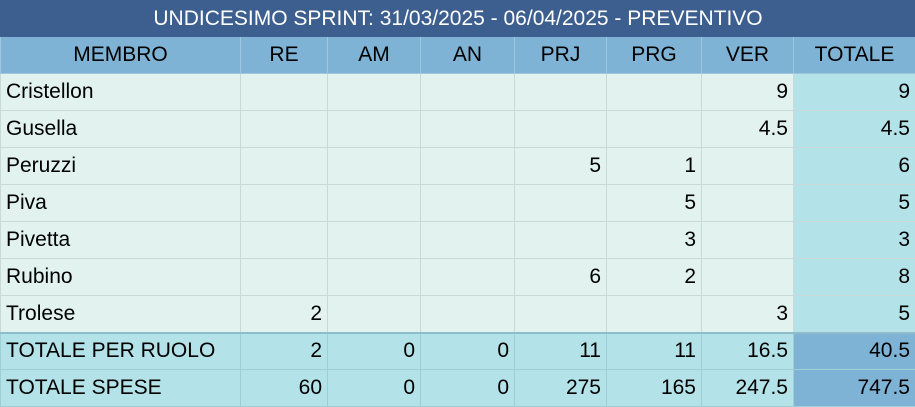 Image resolution: width=915 pixels, height=407 pixels. Describe the element at coordinates (654, 240) in the screenshot. I see `cell-prg: 3` at that location.